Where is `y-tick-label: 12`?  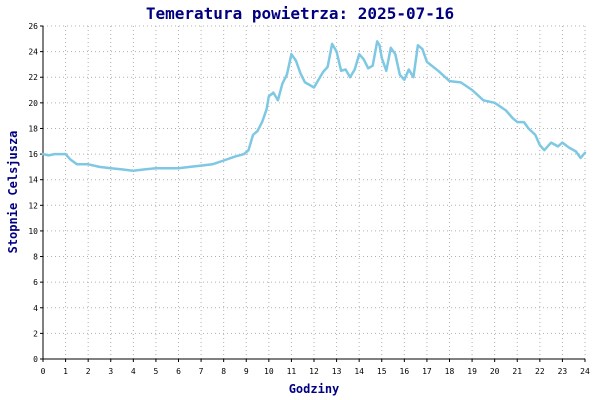
y-tick-label: 12 is located at coordinates (33, 205).